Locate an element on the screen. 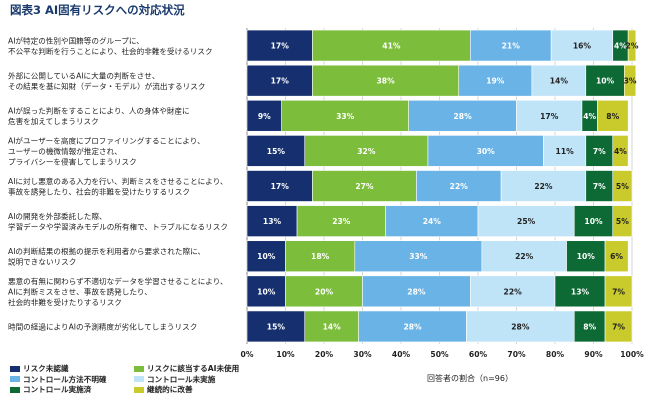  x-tick-label: 50% is located at coordinates (439, 354).